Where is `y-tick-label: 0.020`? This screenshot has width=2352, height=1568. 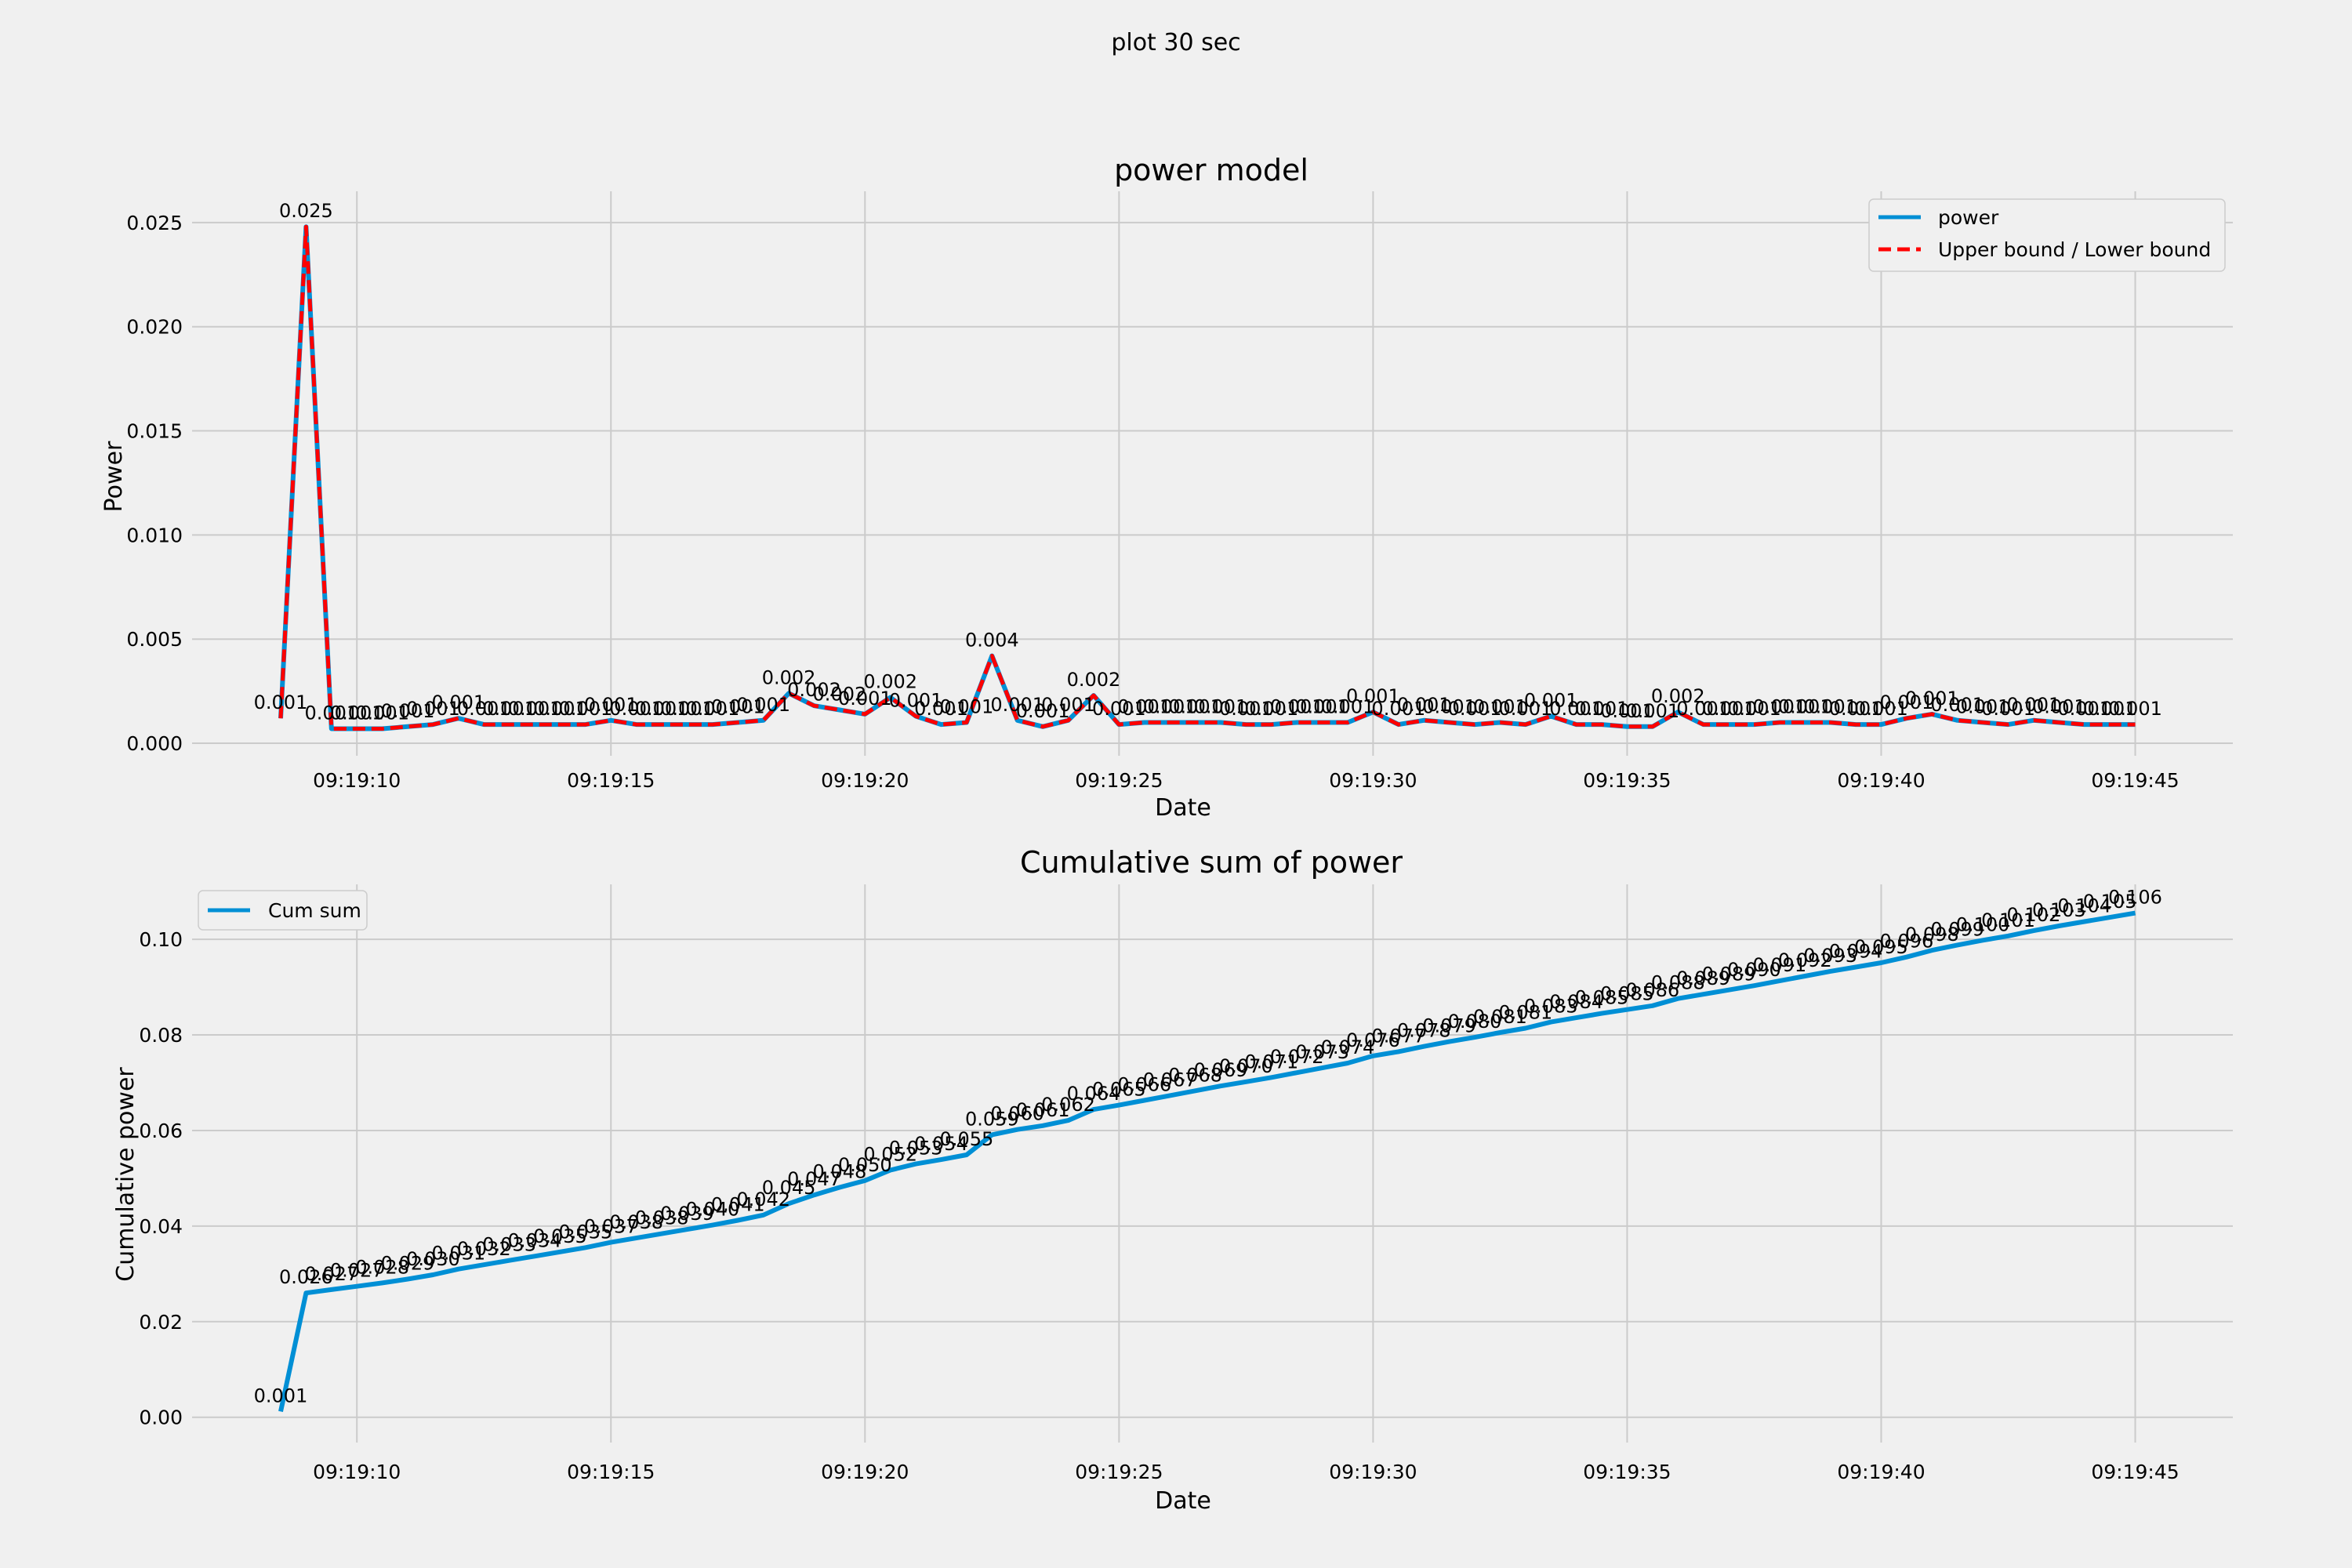 y-tick-label: 0.020 is located at coordinates (154, 327).